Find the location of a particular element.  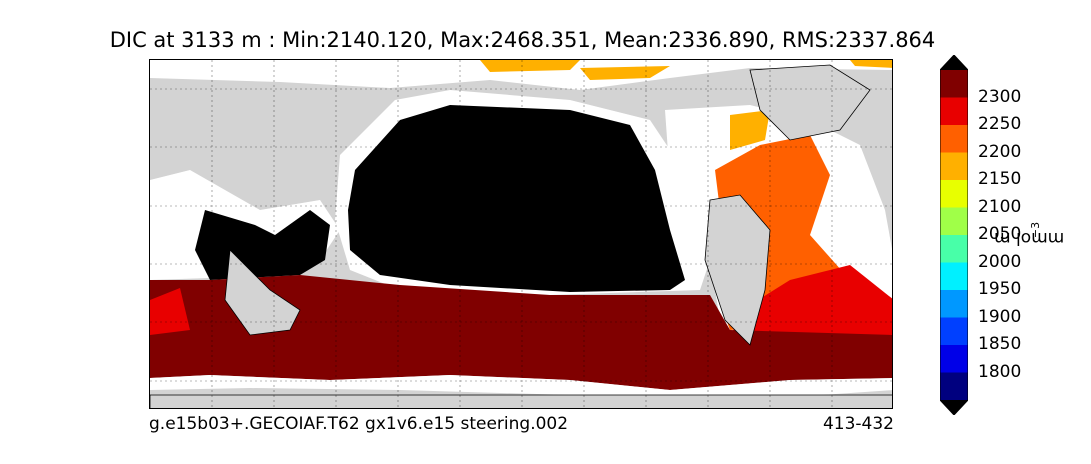

antarctica is located at coordinates (521, 401).